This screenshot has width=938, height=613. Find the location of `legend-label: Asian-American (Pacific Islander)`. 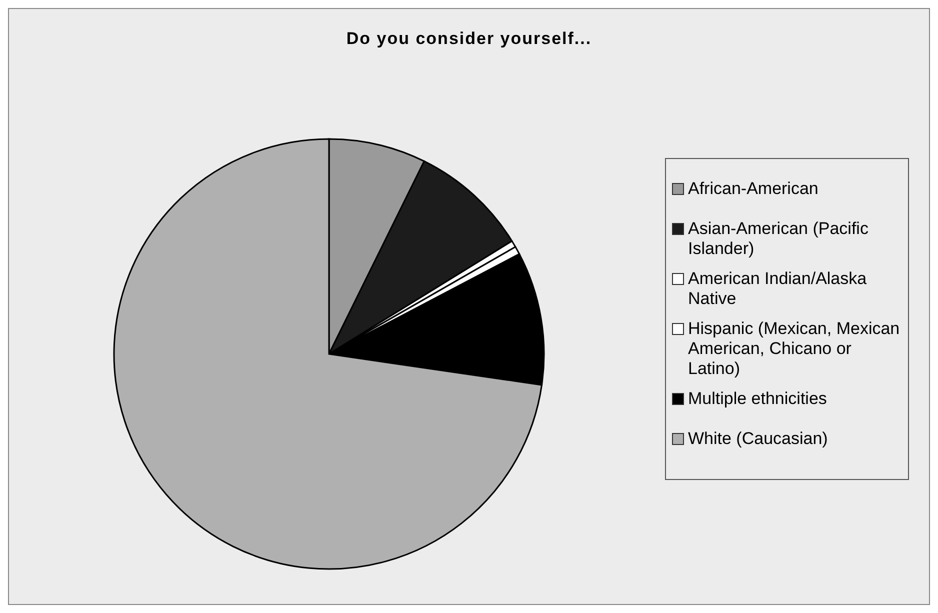

legend-label: Asian-American (Pacific Islander) is located at coordinates (779, 239).